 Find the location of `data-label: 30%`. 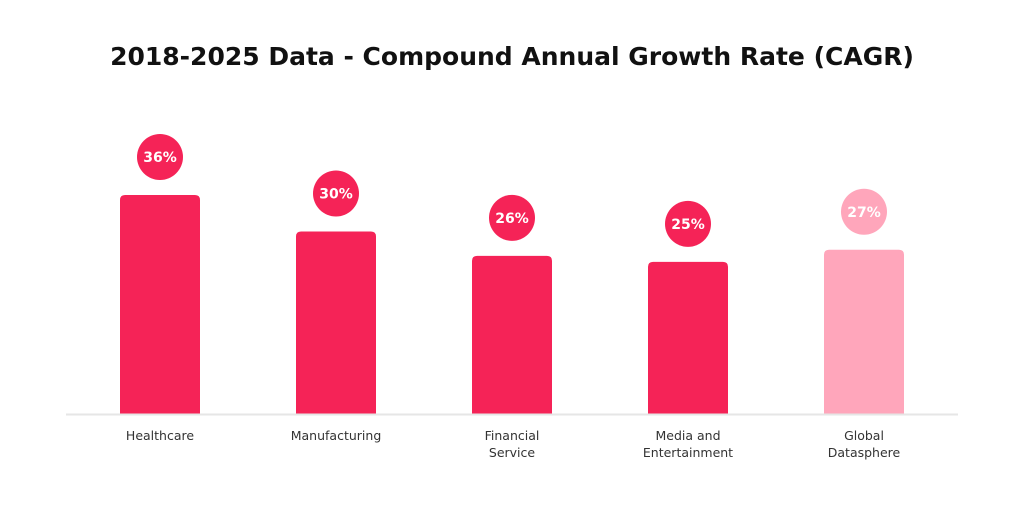

data-label: 30% is located at coordinates (336, 195).